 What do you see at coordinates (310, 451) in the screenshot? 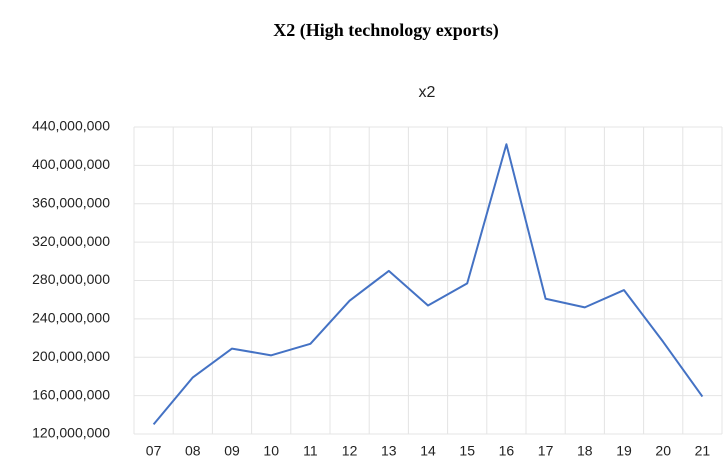
I see `x-tick-label: 11` at bounding box center [310, 451].